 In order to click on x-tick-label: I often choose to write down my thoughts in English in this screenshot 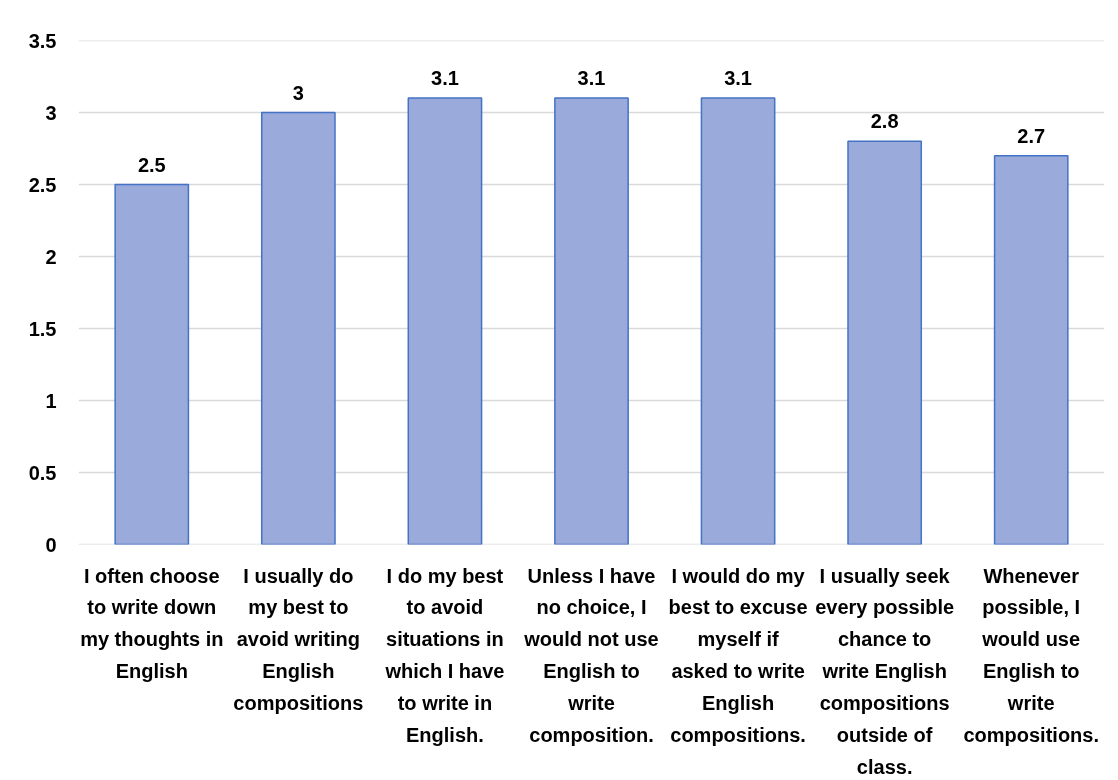, I will do `click(152, 623)`.